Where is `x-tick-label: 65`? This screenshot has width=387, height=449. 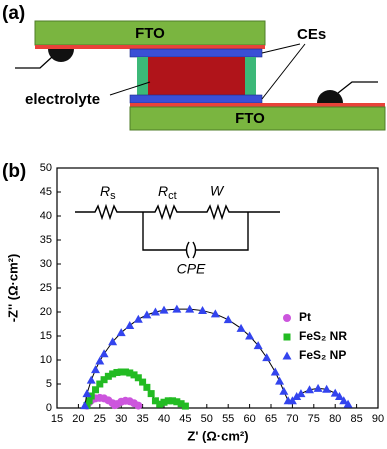
x-tick-label: 65 is located at coordinates (271, 419).